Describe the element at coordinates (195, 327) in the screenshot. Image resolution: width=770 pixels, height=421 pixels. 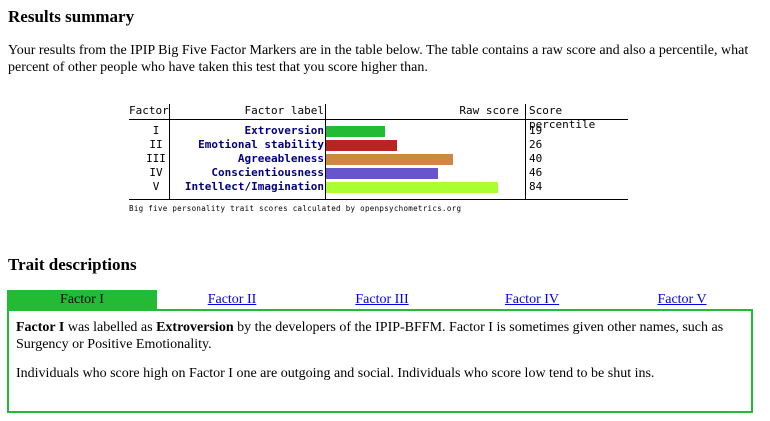
I see `trait-name: Extroversion` at that location.